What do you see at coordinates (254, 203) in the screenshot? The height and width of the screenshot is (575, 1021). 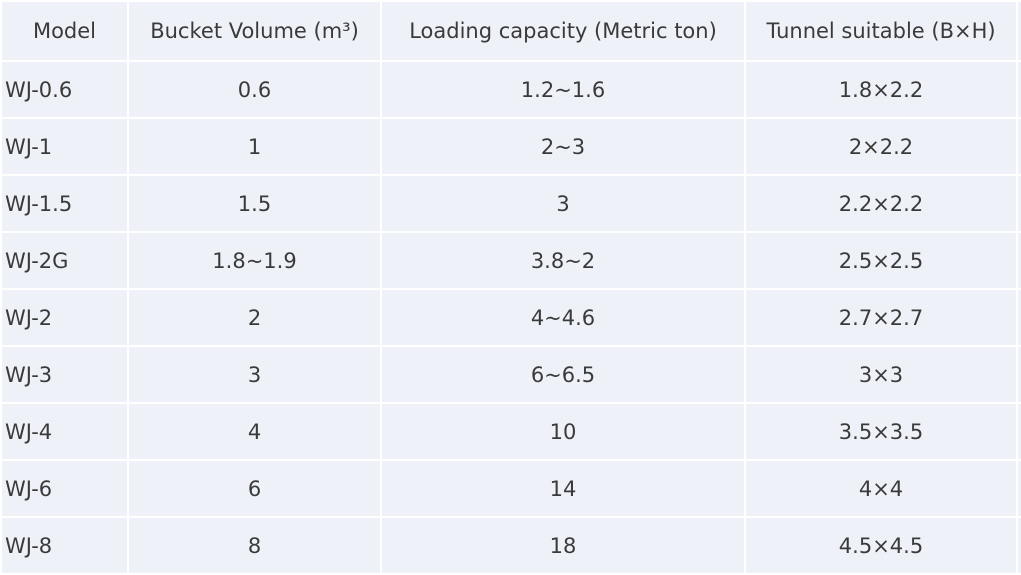 I see `table-cell: 1.5` at bounding box center [254, 203].